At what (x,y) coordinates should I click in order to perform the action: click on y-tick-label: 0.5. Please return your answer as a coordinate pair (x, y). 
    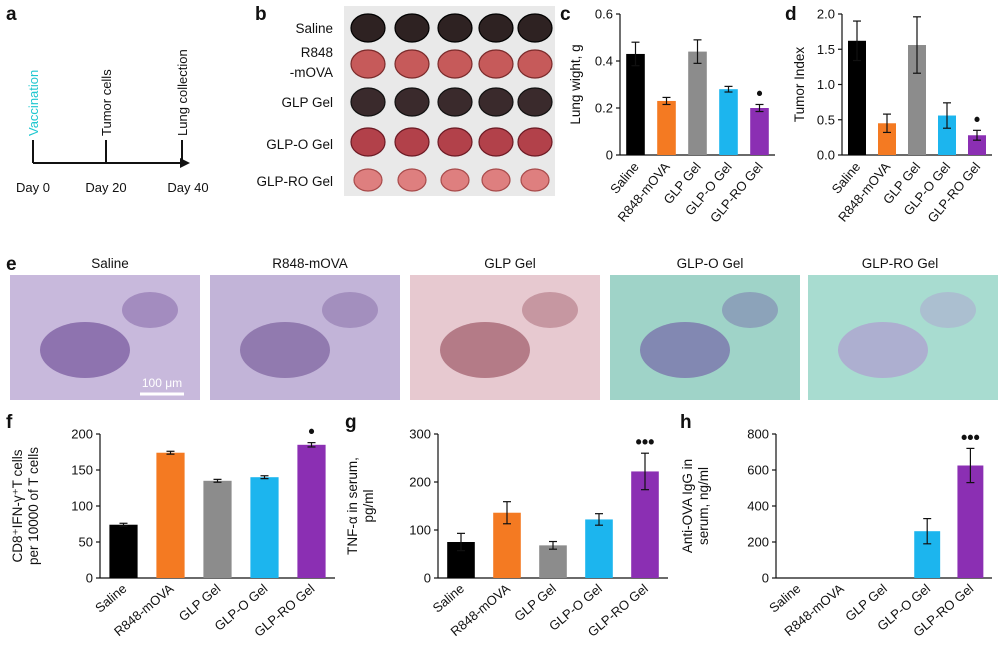
    Looking at the image, I should click on (826, 119).